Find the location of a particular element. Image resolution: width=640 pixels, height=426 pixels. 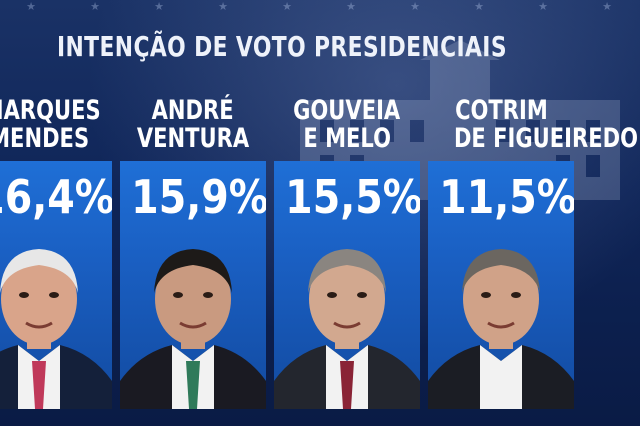

candidate-name-line1: COTRIM is located at coordinates (501, 110).